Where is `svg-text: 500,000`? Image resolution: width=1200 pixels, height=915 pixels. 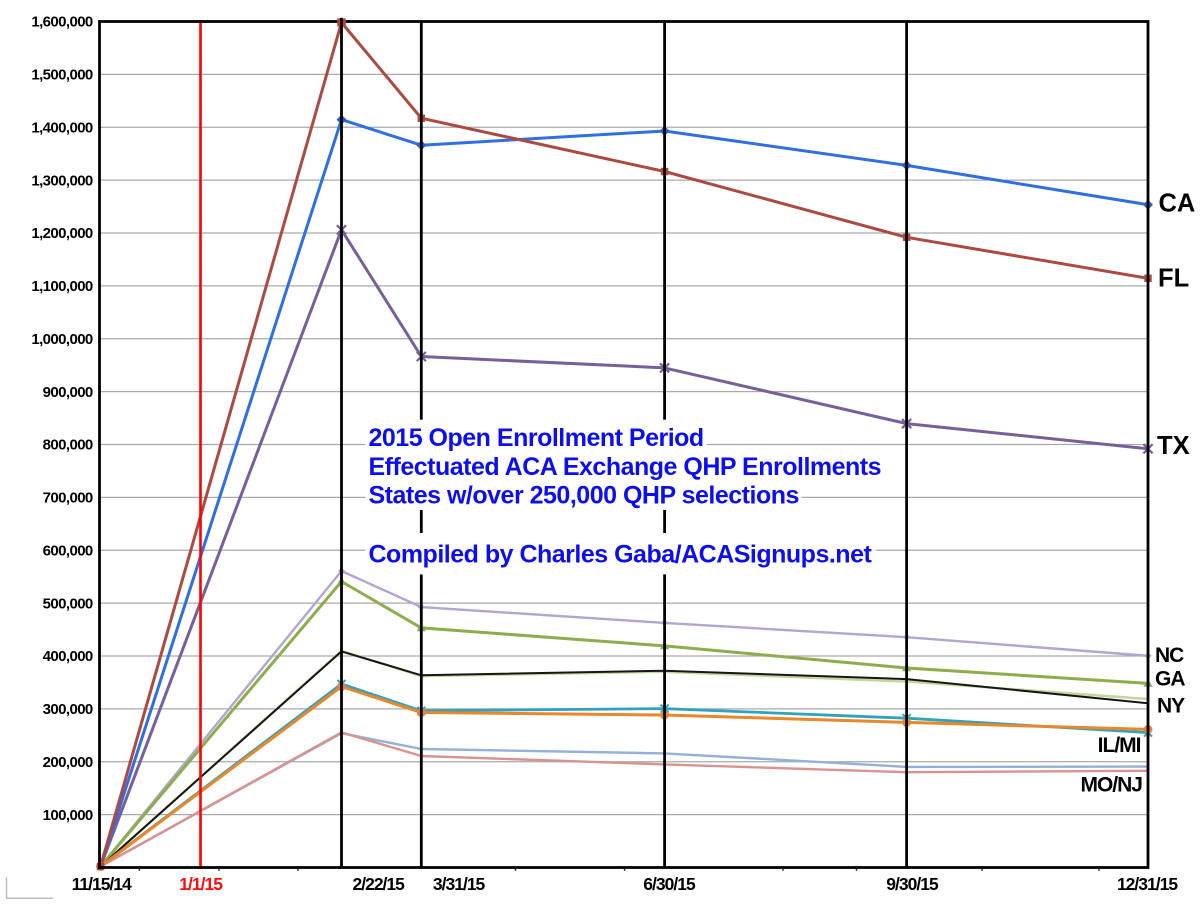
svg-text: 500,000 is located at coordinates (68, 603).